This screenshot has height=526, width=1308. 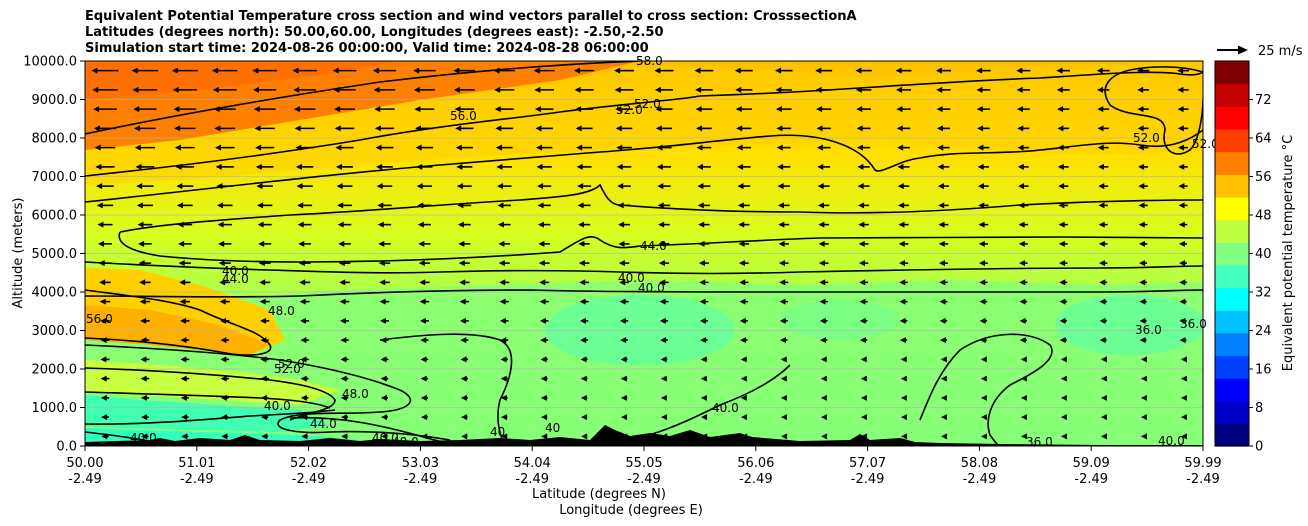 I want to click on y-tick-label: 9000.0, so click(x=55, y=100).